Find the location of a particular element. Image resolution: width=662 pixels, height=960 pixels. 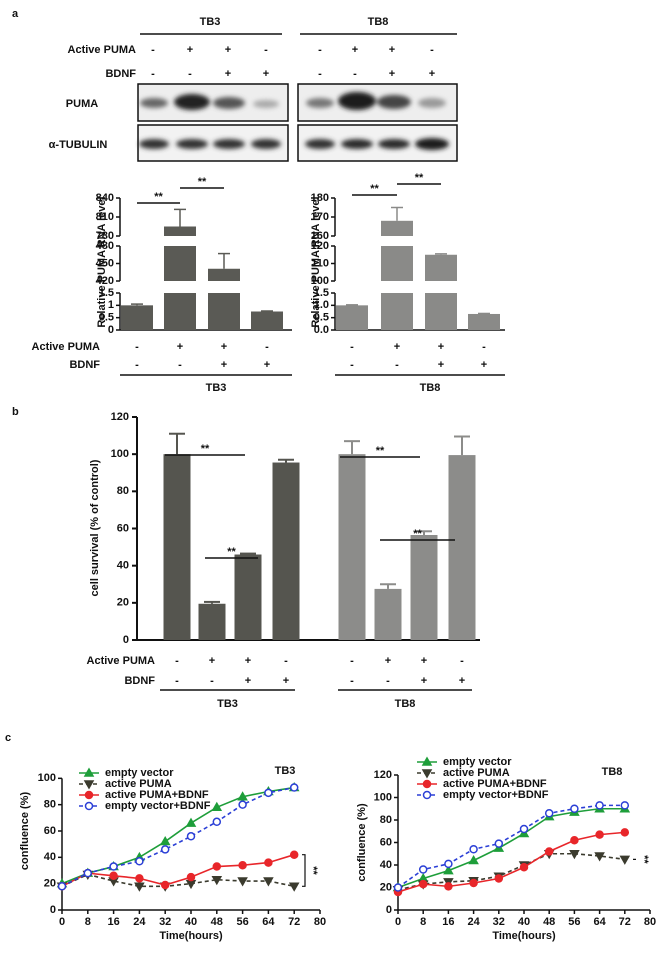

y-tick-label: 100 is located at coordinates (320, 281).